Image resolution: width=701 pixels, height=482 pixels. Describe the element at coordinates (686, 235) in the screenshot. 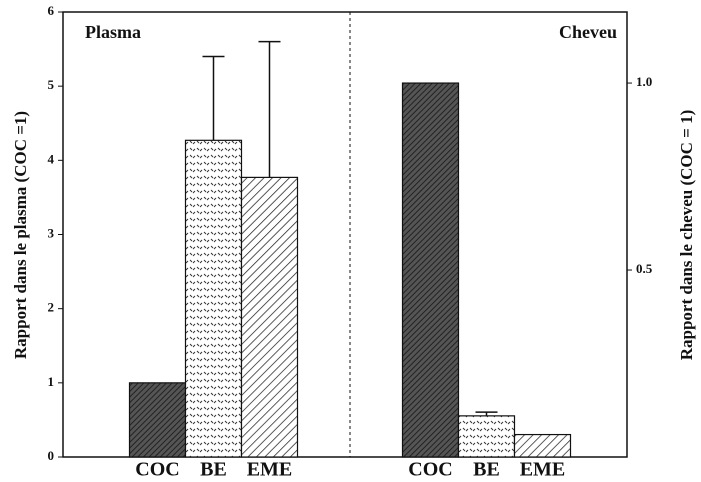

I see `y-axis-label: Rapport dans le cheveu (COC = 1)` at that location.